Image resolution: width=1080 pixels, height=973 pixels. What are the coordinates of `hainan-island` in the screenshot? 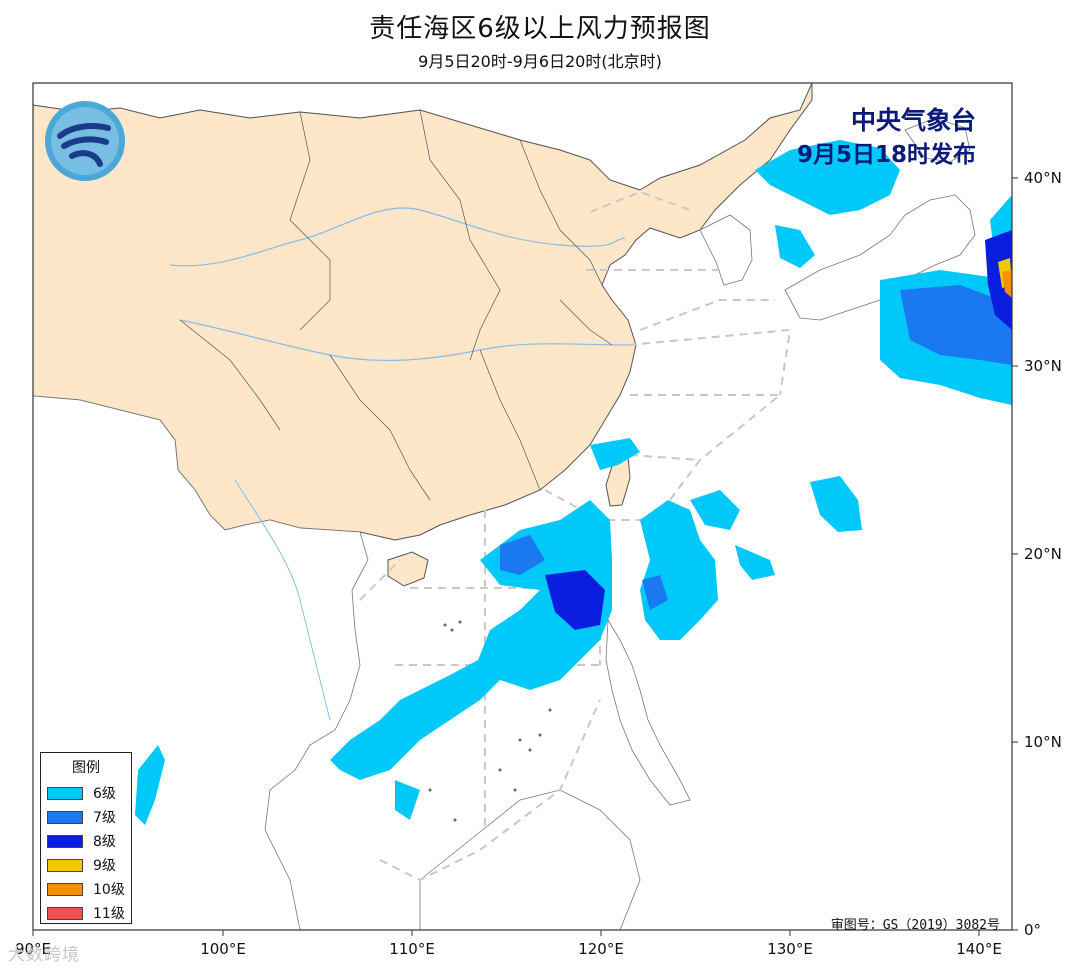 It's located at (408, 569).